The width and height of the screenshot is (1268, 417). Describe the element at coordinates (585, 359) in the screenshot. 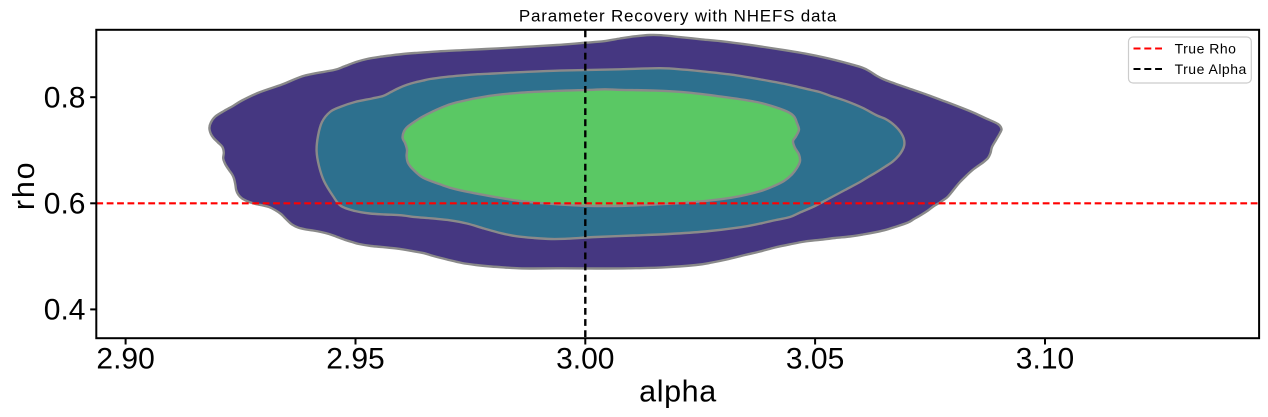

I see `svg-text: 3.00` at that location.